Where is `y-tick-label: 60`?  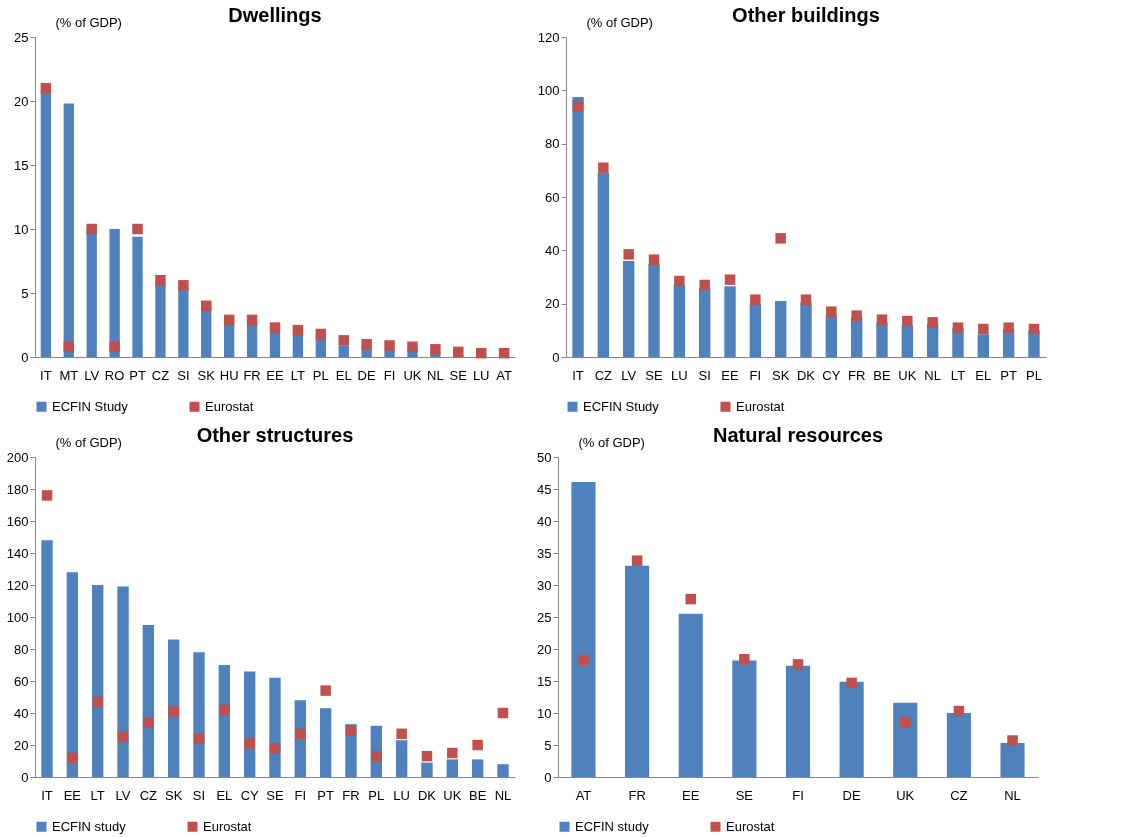 y-tick-label: 60 is located at coordinates (21, 681).